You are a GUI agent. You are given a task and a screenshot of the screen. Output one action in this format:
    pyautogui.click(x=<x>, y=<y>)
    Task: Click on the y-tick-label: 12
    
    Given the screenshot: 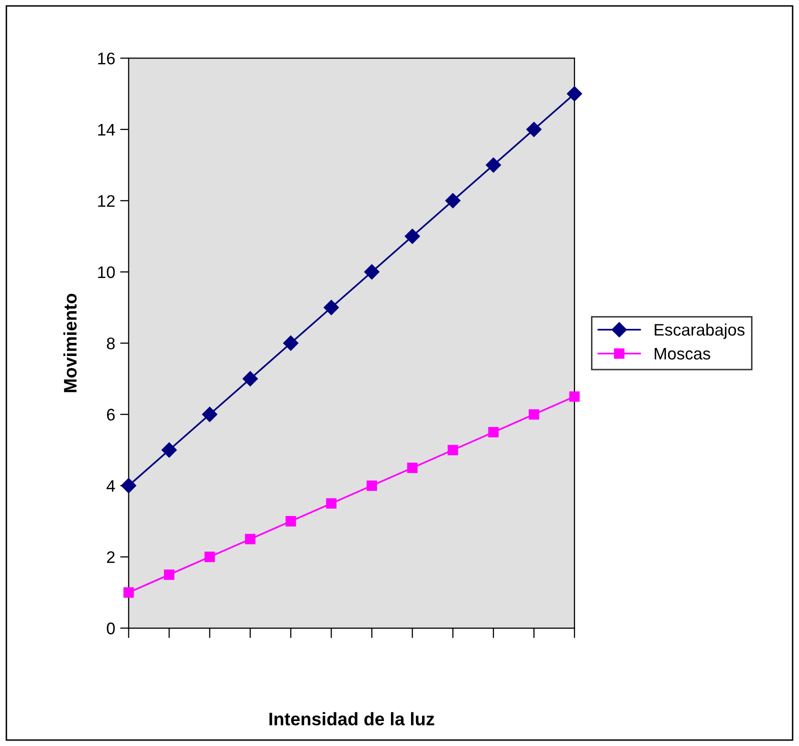 What is the action you would take?
    pyautogui.click(x=106, y=201)
    